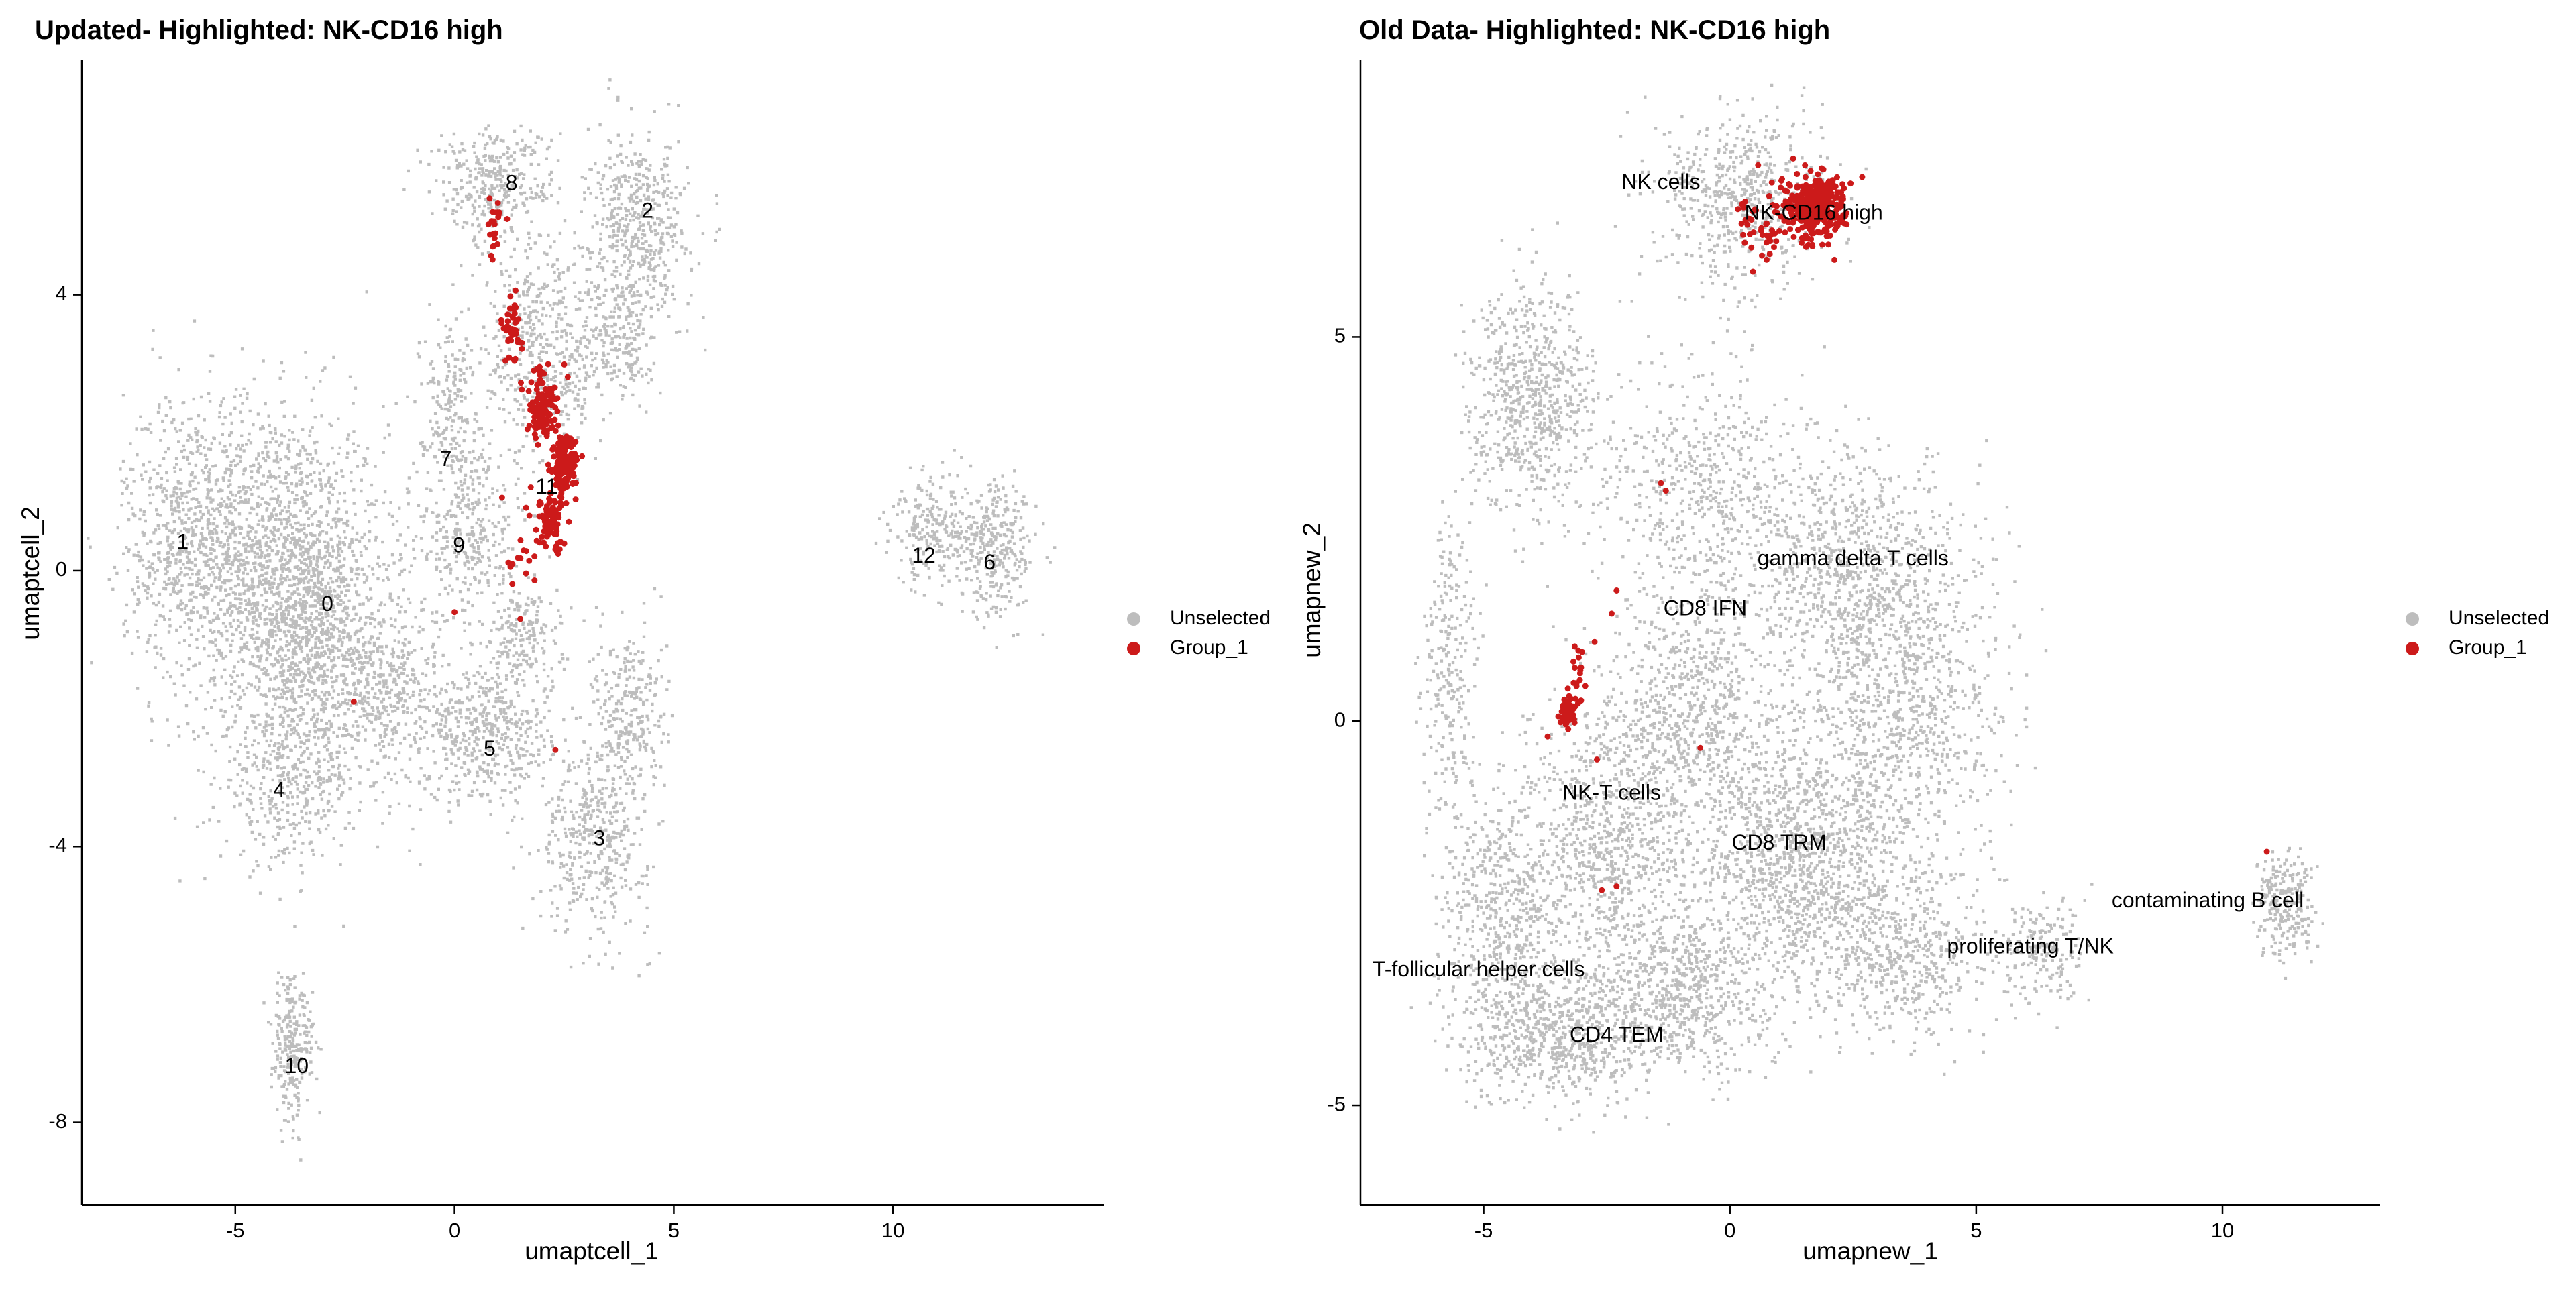 The image size is (2576, 1291). I want to click on y-tick-label: -5, so click(1336, 1103).